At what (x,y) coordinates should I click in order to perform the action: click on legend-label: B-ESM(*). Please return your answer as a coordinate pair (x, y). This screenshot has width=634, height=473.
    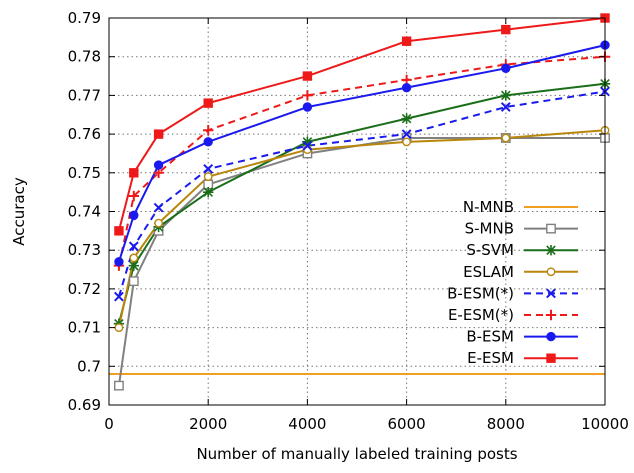
    Looking at the image, I should click on (480, 293).